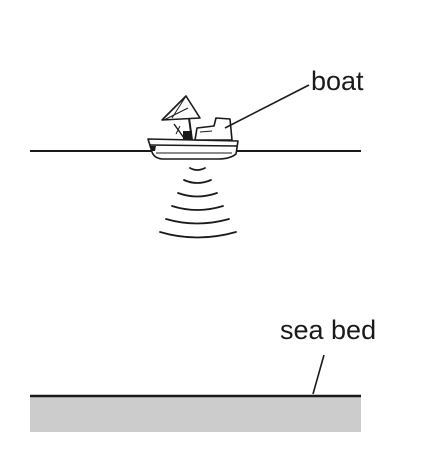 This screenshot has width=424, height=454. I want to click on sound-waves, so click(198, 203).